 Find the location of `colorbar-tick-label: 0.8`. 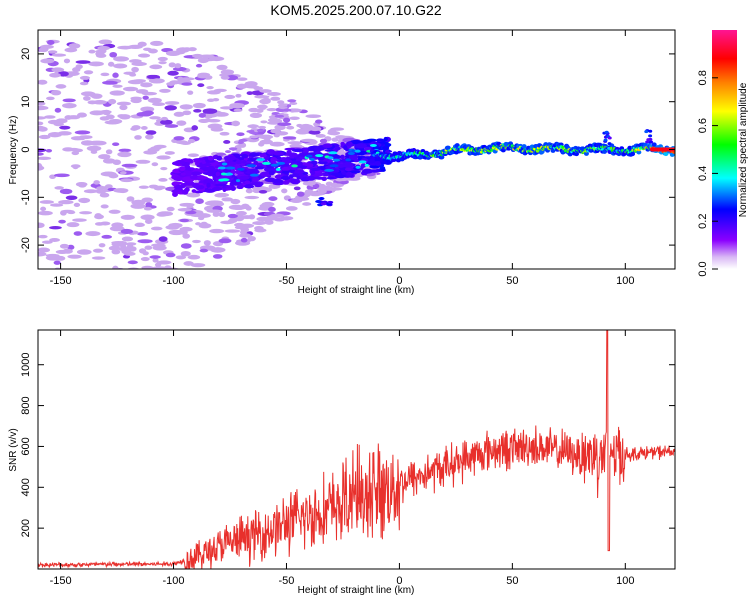

colorbar-tick-label: 0.8 is located at coordinates (703, 77).